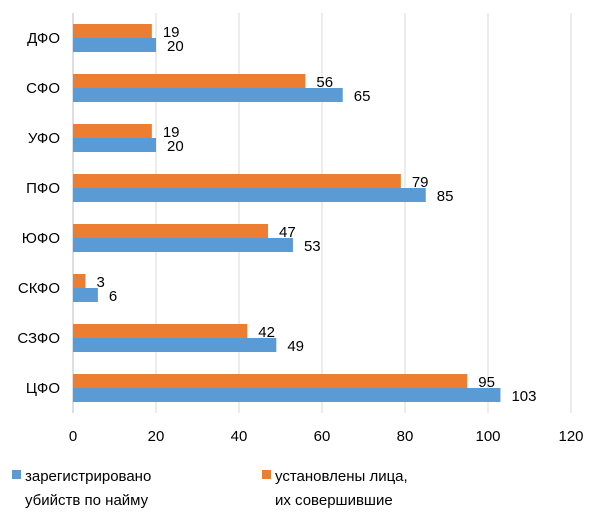 The width and height of the screenshot is (590, 514). What do you see at coordinates (239, 436) in the screenshot?
I see `x-tick-label: 40` at bounding box center [239, 436].